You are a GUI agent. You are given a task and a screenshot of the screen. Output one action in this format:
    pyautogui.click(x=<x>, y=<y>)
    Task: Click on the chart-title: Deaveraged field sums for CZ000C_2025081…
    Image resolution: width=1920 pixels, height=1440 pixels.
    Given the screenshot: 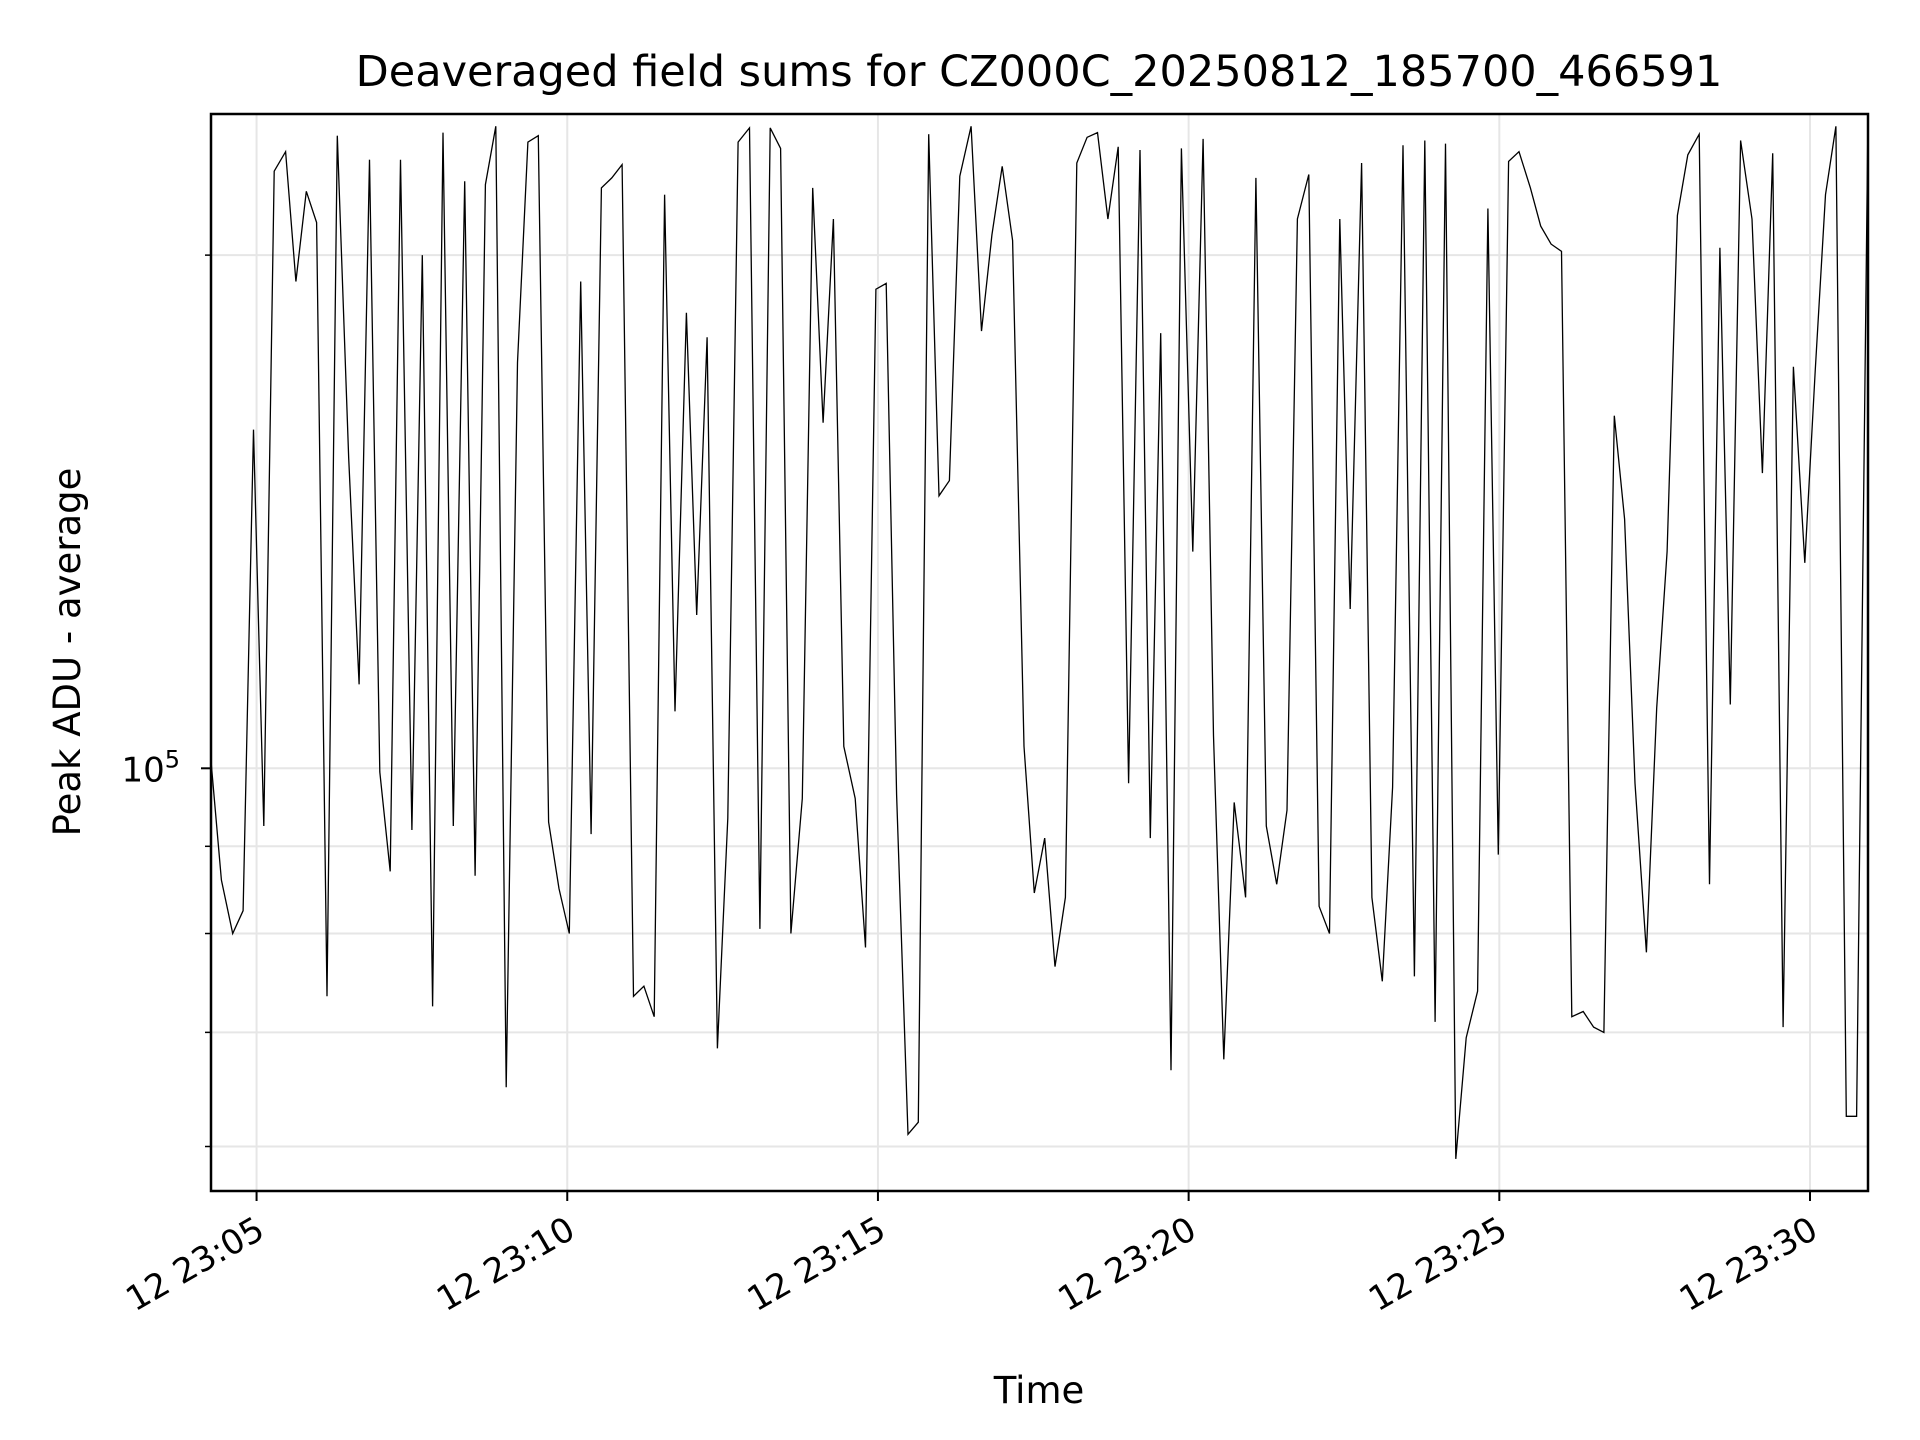 What is the action you would take?
    pyautogui.click(x=1039, y=72)
    